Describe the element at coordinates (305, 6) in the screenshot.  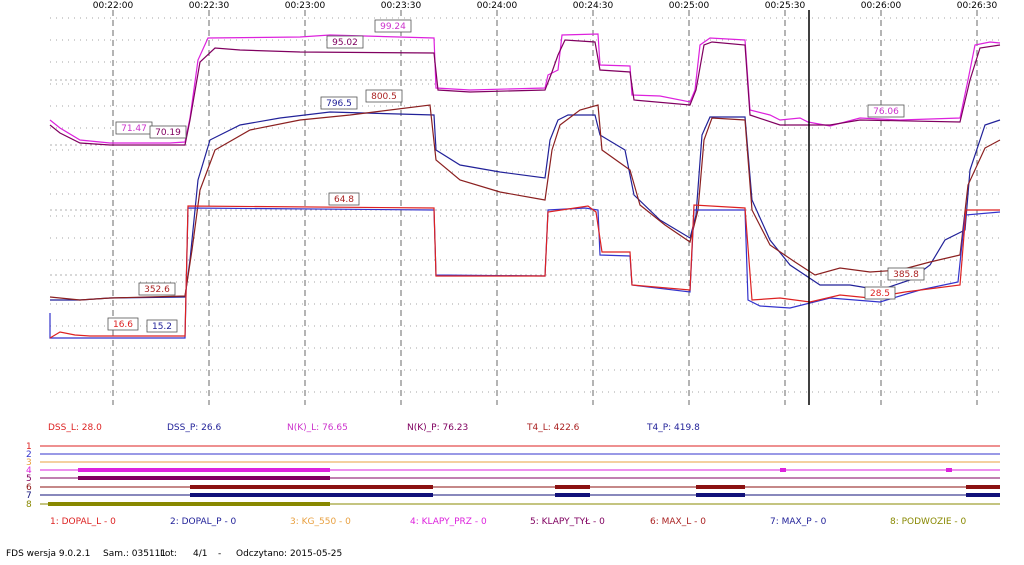
I see `time-tick-label: 00:23:00` at that location.